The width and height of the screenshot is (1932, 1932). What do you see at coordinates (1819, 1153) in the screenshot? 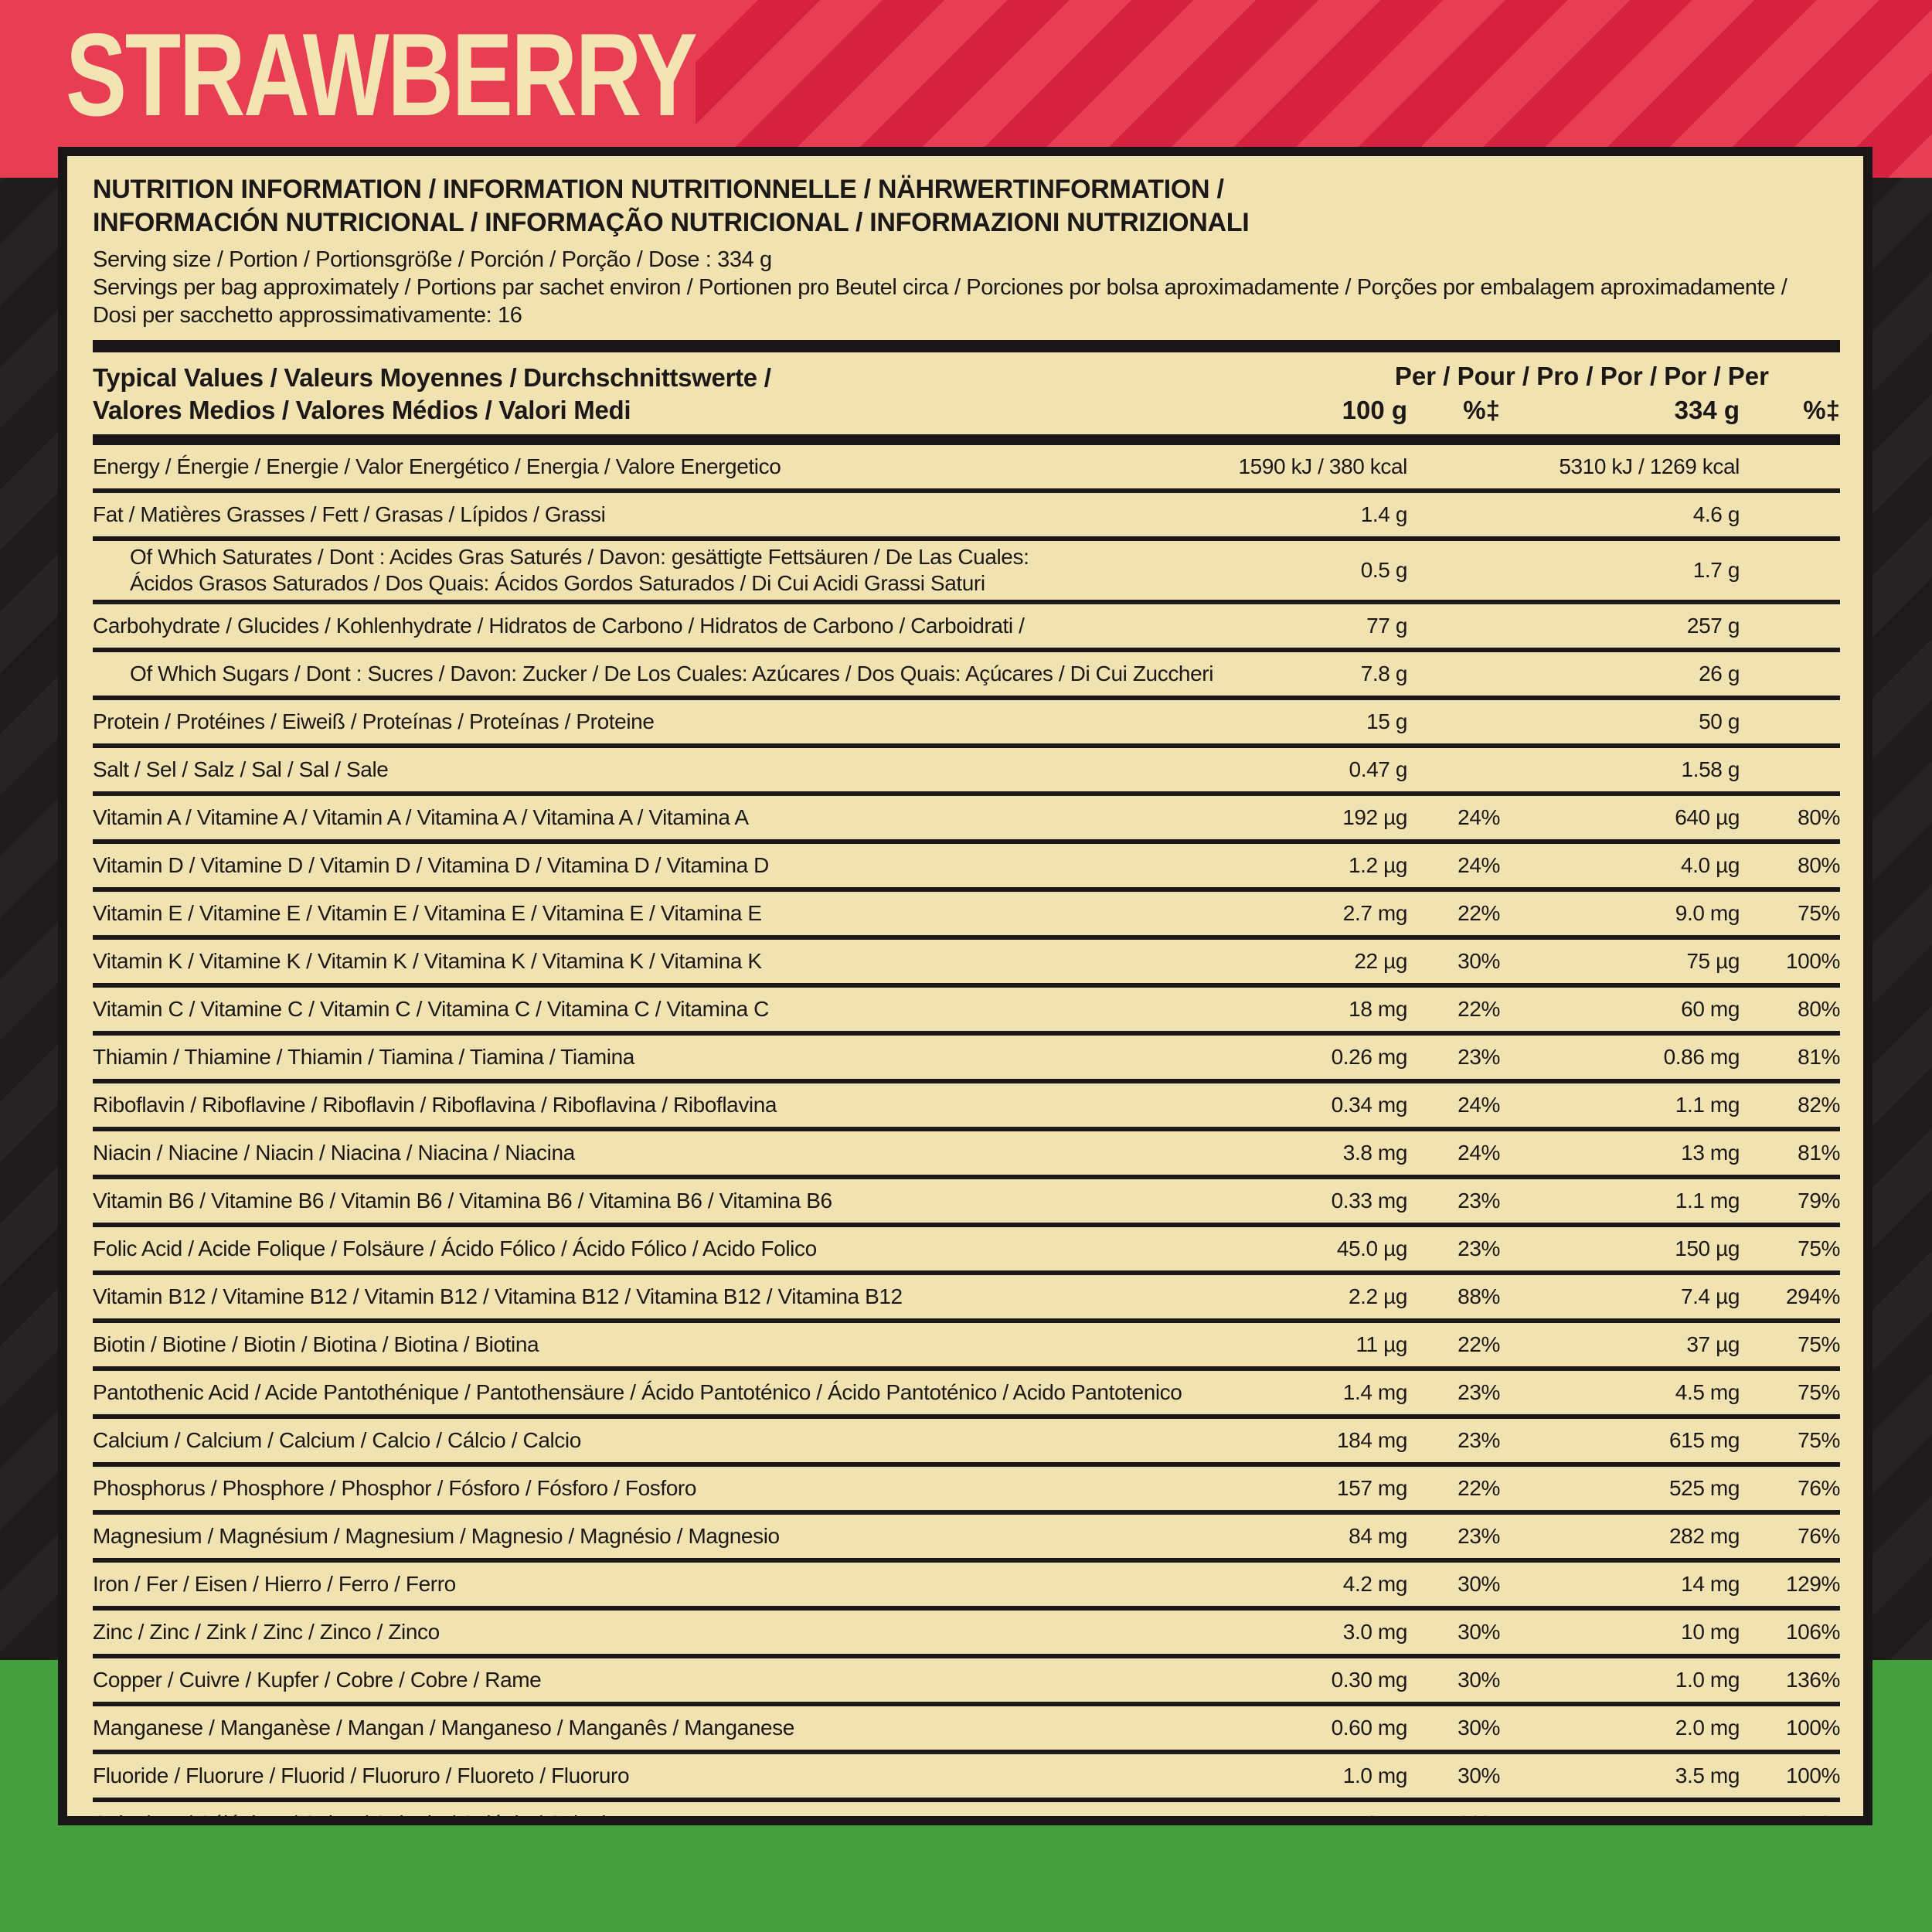
I see `pct-per-334g: 81%` at bounding box center [1819, 1153].